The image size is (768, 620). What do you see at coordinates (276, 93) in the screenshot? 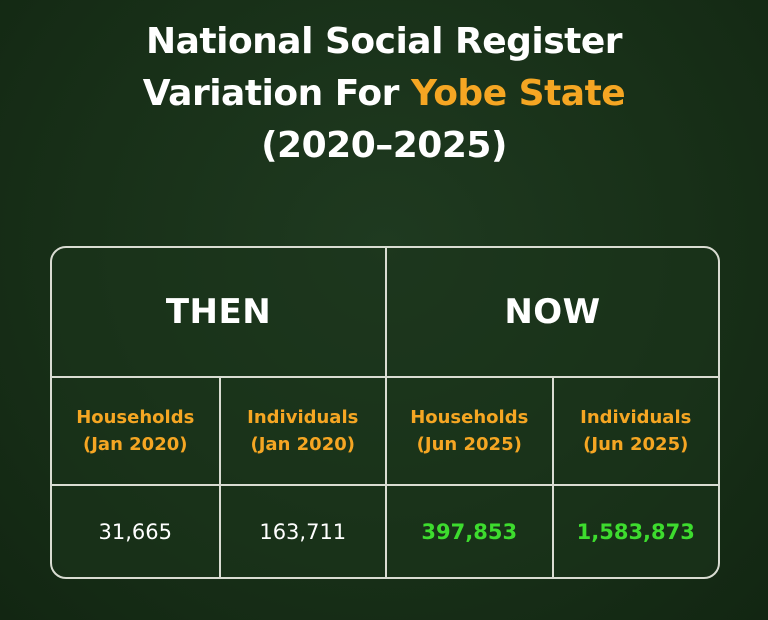
I see `title-line-2-prefix: Variation For` at bounding box center [276, 93].